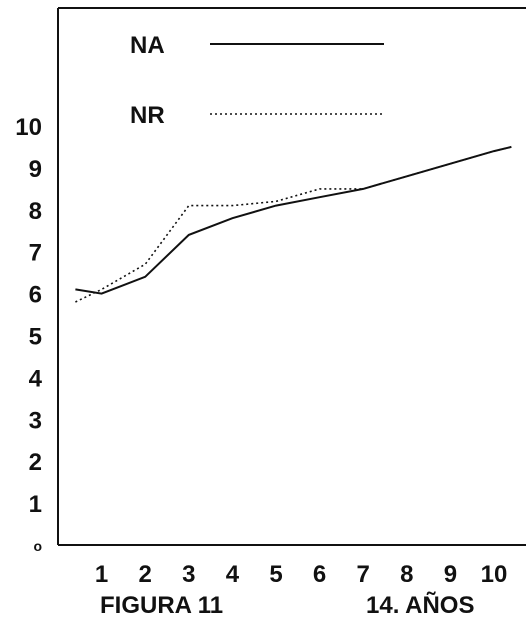 The image size is (526, 622). I want to click on captions: FIGURA 11 14. AÑOS, so click(287, 605).